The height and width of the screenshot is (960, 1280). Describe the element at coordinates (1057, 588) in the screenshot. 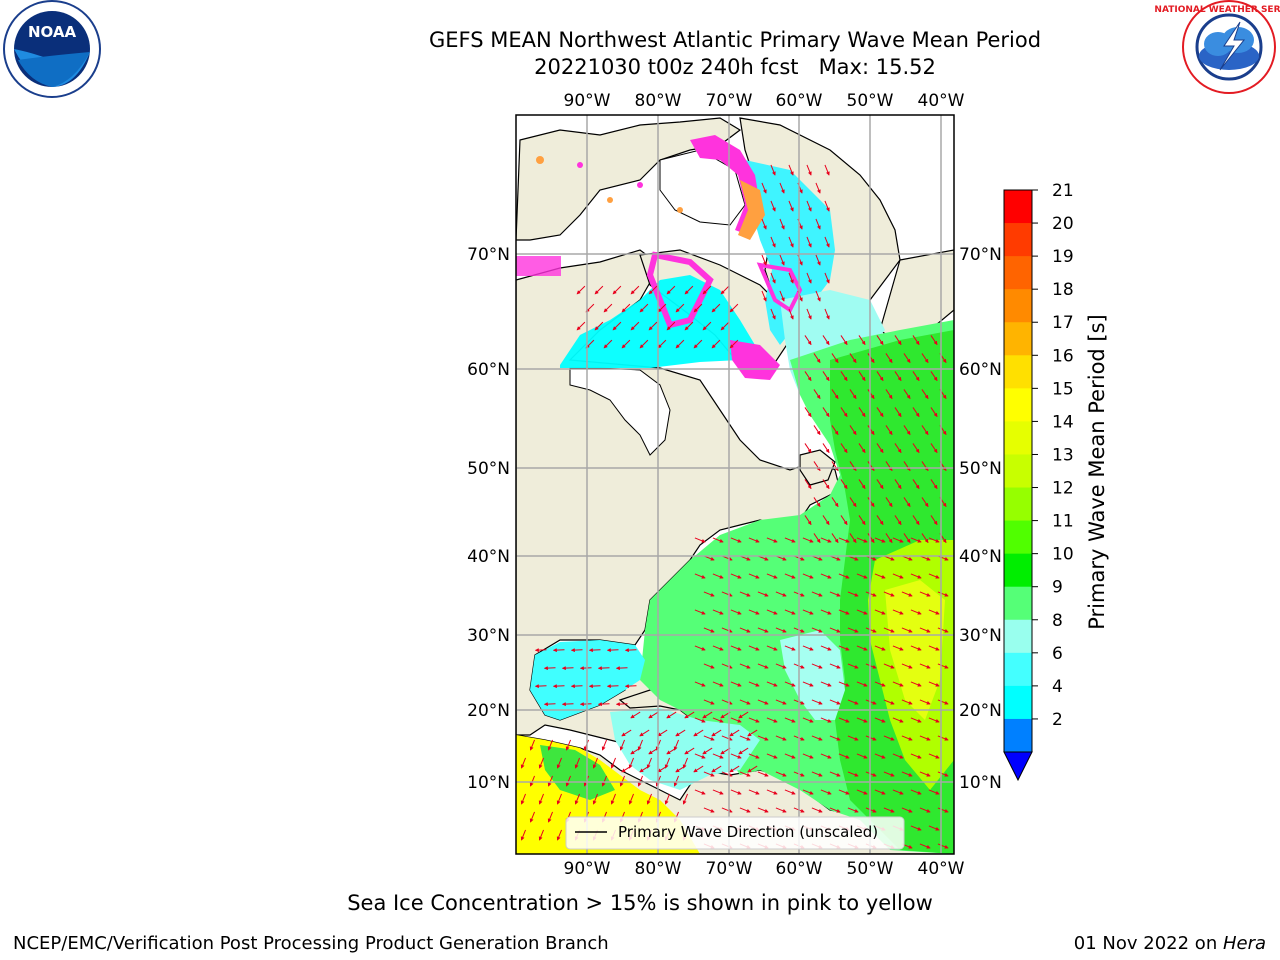

I see `colorbar-tick-12: 9` at that location.